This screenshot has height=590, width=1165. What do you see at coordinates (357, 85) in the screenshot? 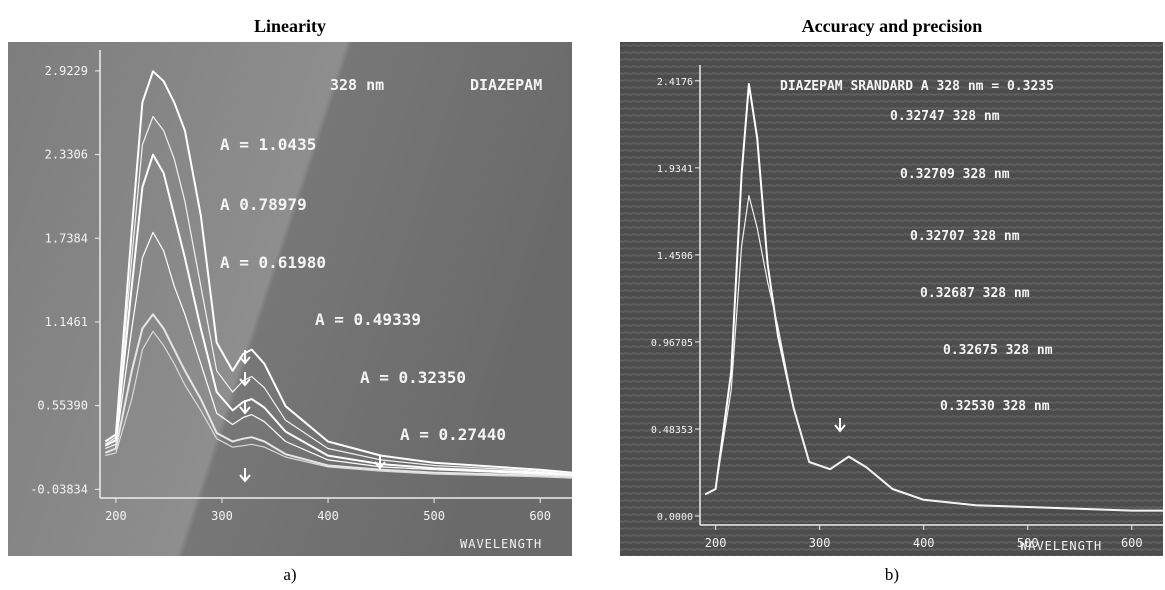
I see `annotation: 328 nm` at bounding box center [357, 85].